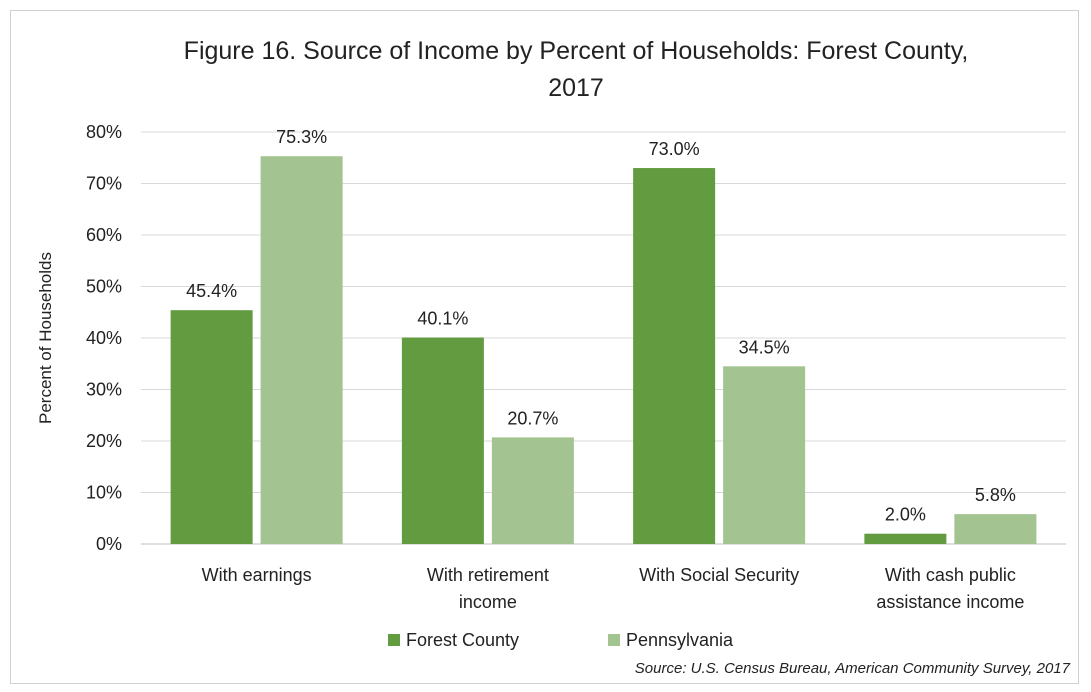 The image size is (1091, 692). Describe the element at coordinates (104, 441) in the screenshot. I see `y-tick-label: 20%` at that location.